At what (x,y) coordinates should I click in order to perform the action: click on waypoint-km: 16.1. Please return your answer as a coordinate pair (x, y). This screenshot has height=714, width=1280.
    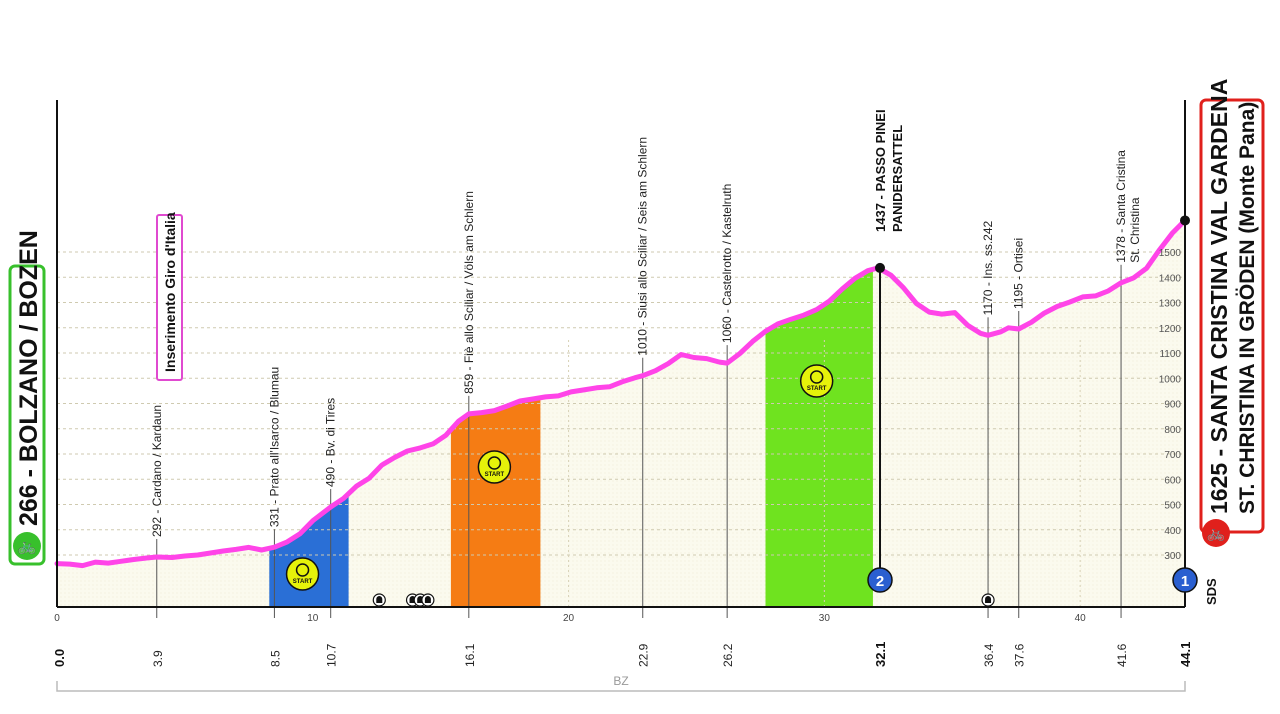
    Looking at the image, I should click on (470, 655).